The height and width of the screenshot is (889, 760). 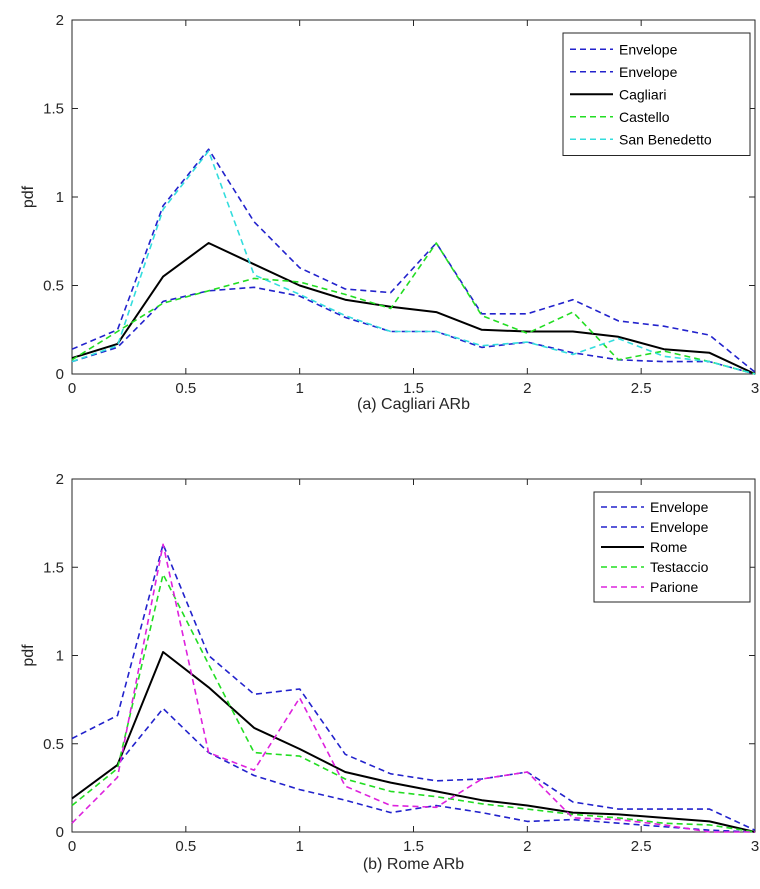 What do you see at coordinates (679, 567) in the screenshot?
I see `legend-entry: Testaccio` at bounding box center [679, 567].